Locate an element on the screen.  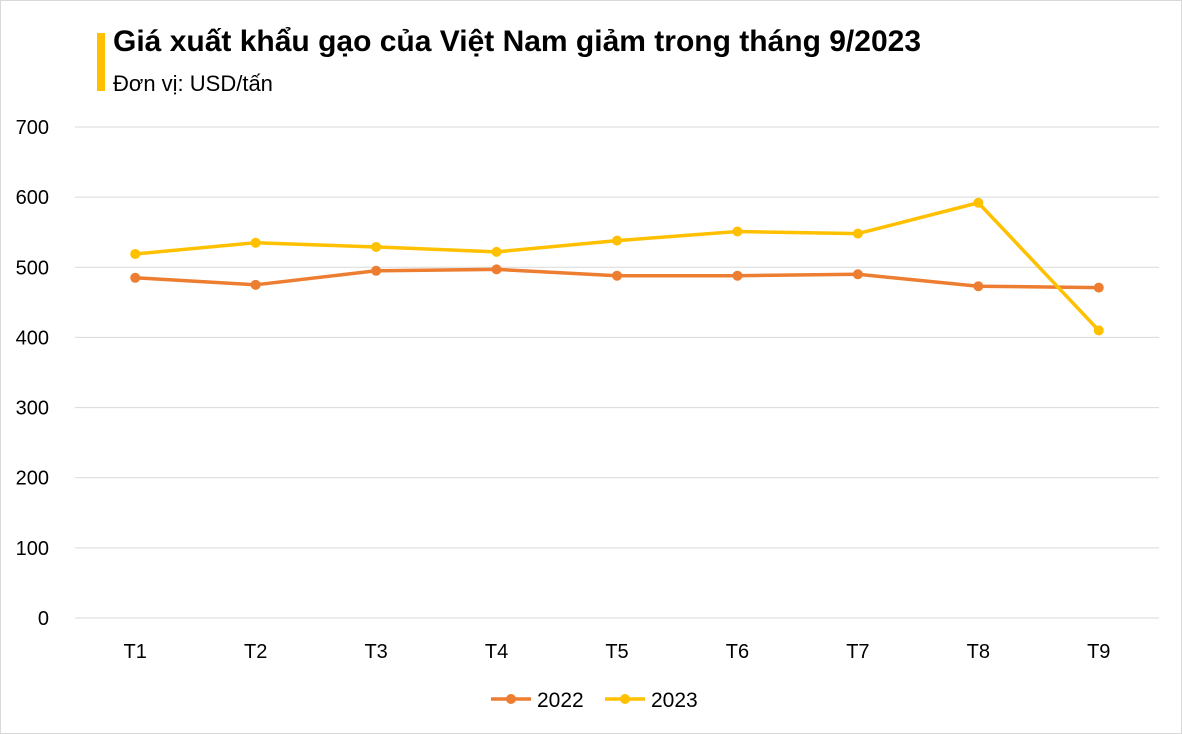
y-tick-label: 300 is located at coordinates (32, 409).